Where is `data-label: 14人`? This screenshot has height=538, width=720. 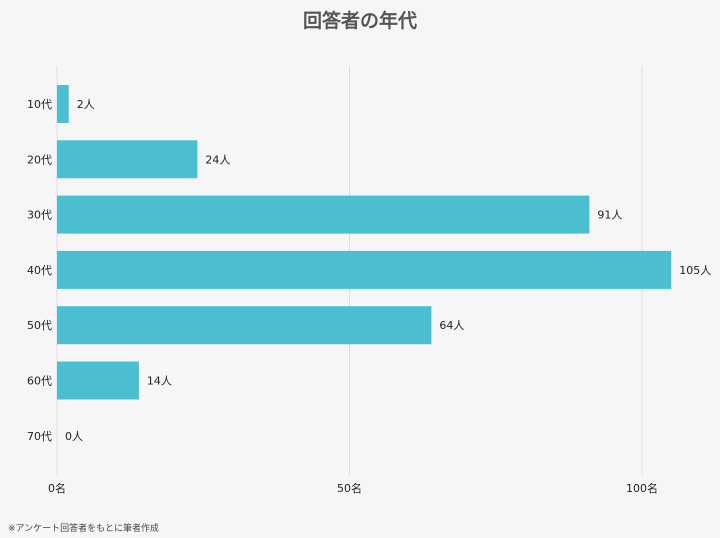 data-label: 14人 is located at coordinates (159, 381).